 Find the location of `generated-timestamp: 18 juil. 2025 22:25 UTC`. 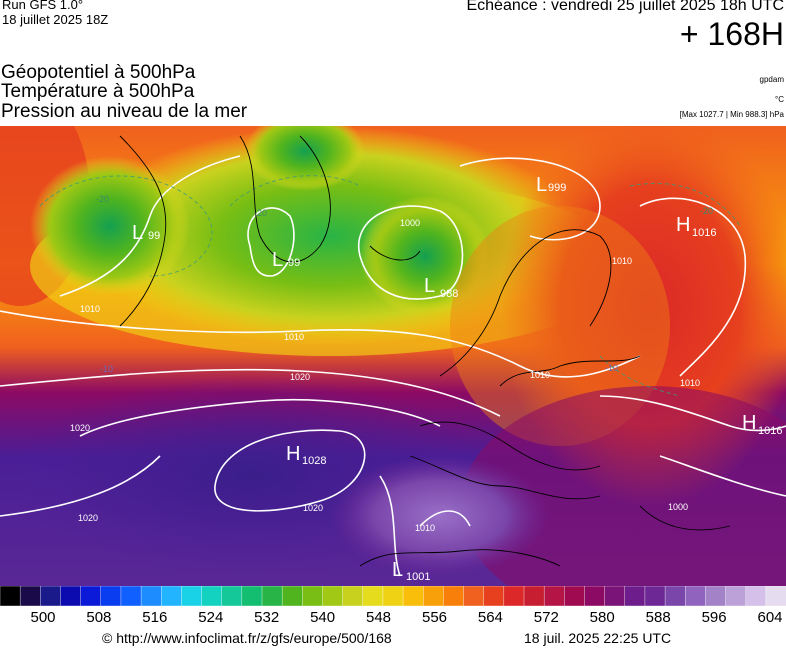

generated-timestamp: 18 juil. 2025 22:25 UTC is located at coordinates (598, 638).